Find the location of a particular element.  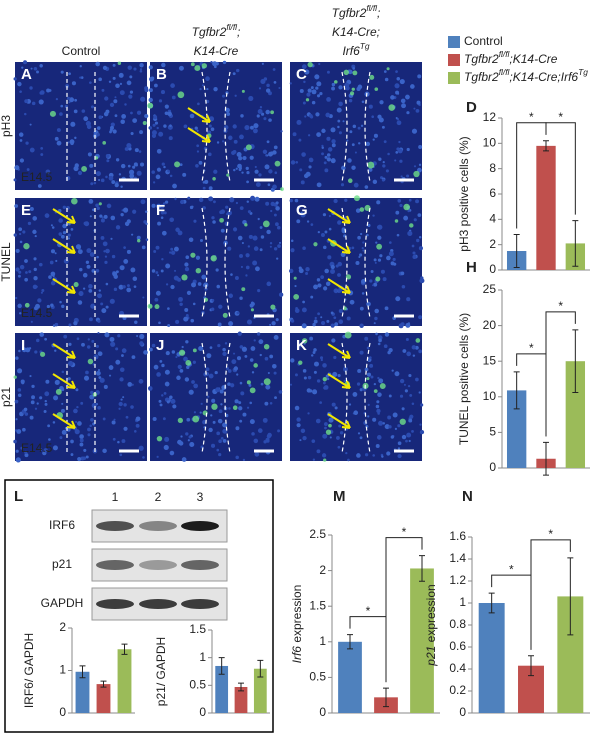

panel-letter: E is located at coordinates (26, 210).